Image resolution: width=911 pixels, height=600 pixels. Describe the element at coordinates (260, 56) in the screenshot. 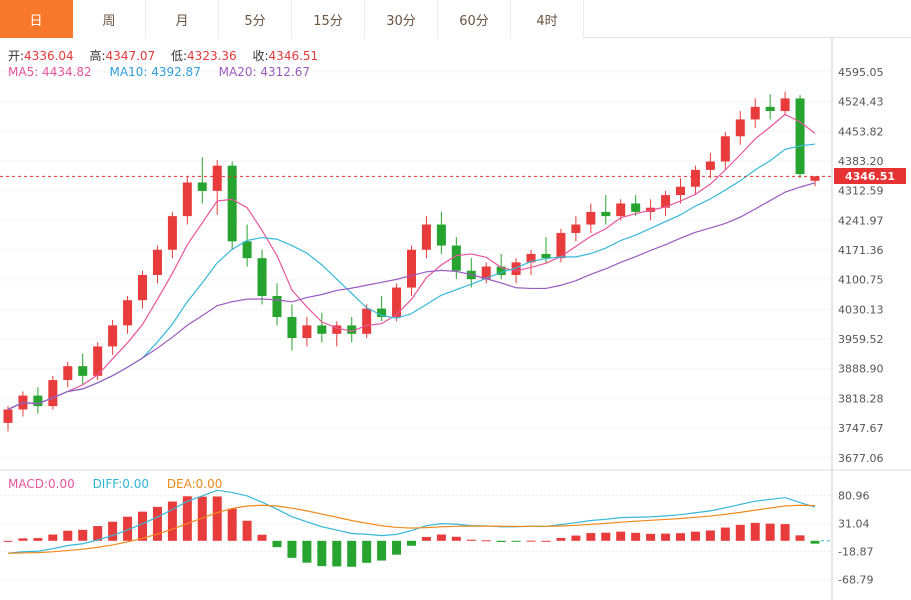

I see `close-label: 收:` at that location.